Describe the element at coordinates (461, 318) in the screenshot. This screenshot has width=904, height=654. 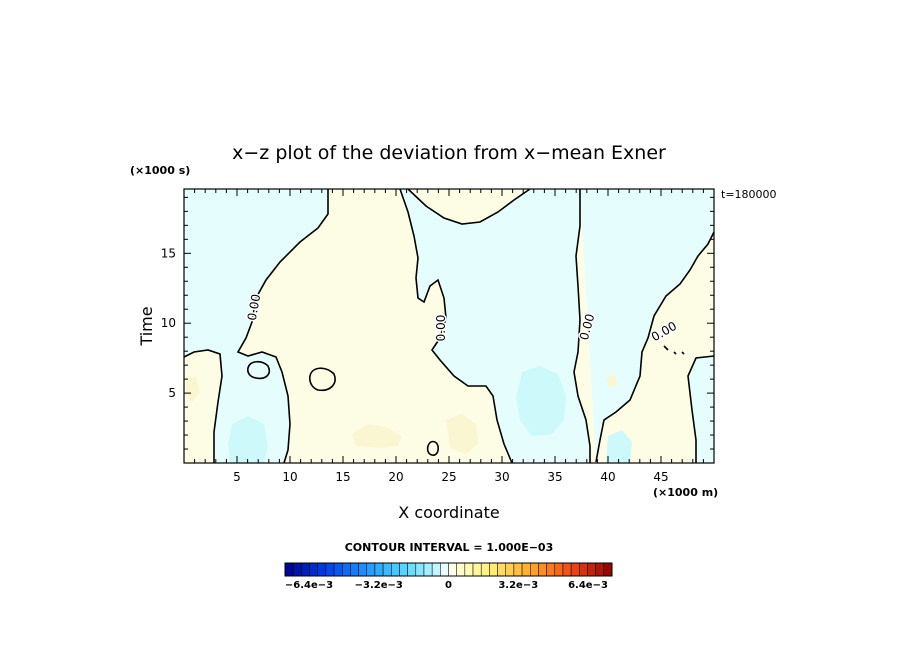
I see `contour-labels: 0.00 0.00 0.00 0.00` at that location.